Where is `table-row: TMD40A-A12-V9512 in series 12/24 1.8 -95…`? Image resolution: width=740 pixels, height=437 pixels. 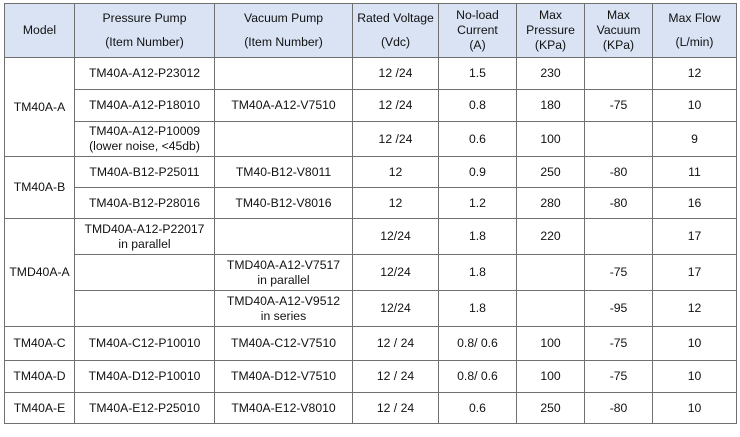
table-row: TMD40A-A12-V9512 in series 12/24 1.8 -95… is located at coordinates (371, 308).